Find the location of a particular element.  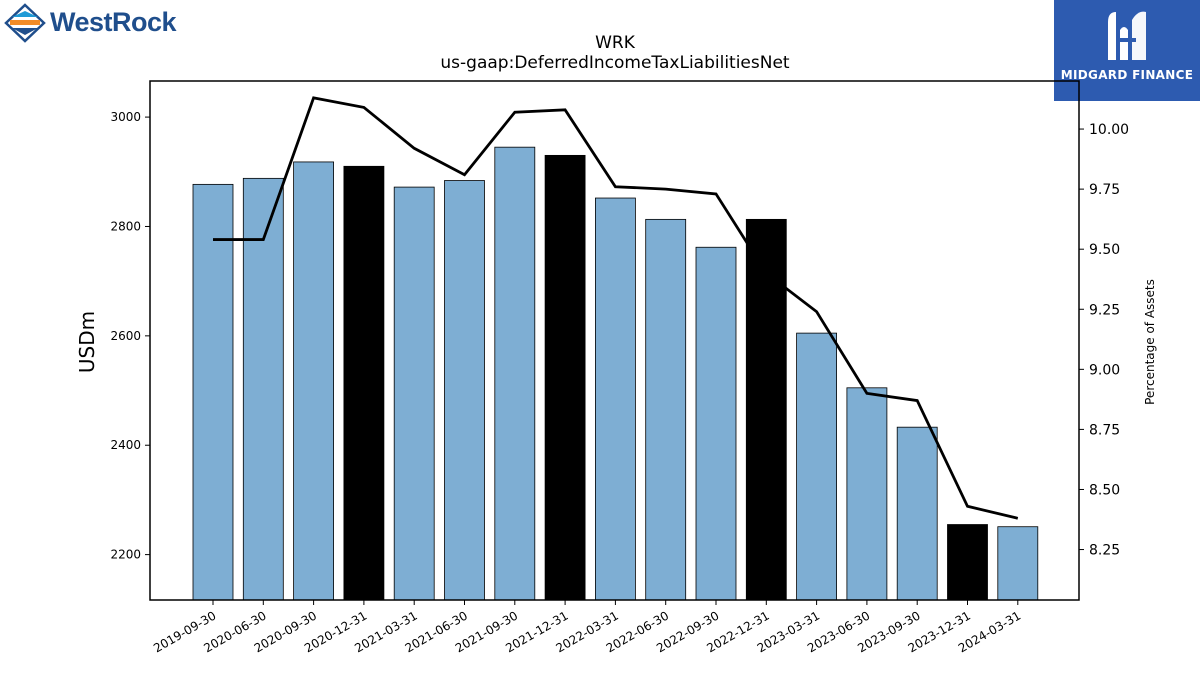

midgard-logo-text: MIDGARD FINANCE is located at coordinates (1127, 75).